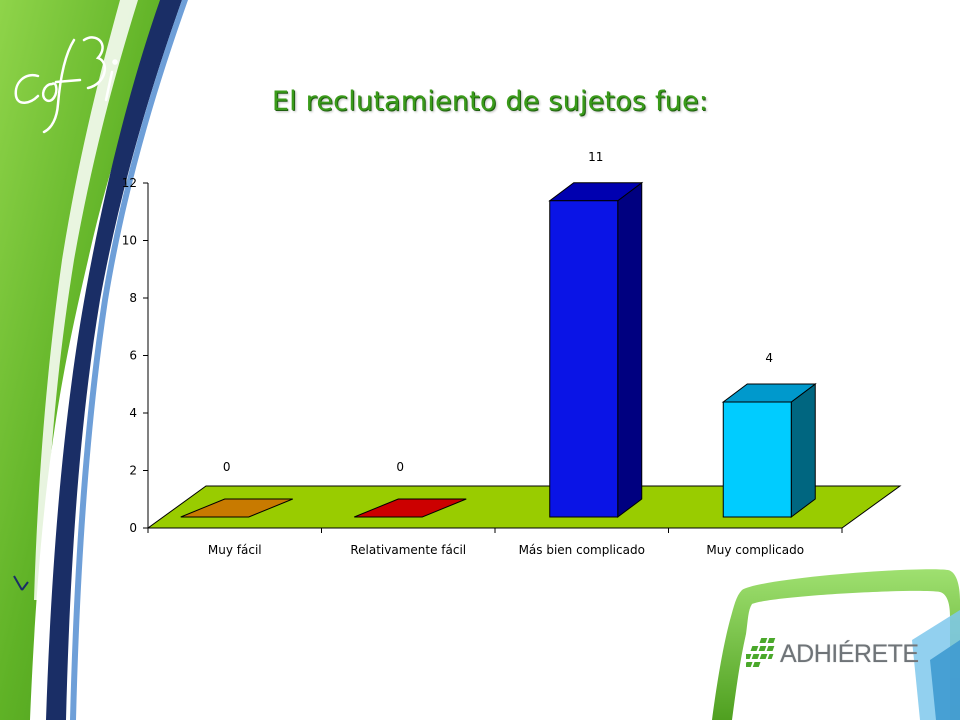 Image resolution: width=960 pixels, height=720 pixels. I want to click on y-tick-label: 10, so click(129, 241).